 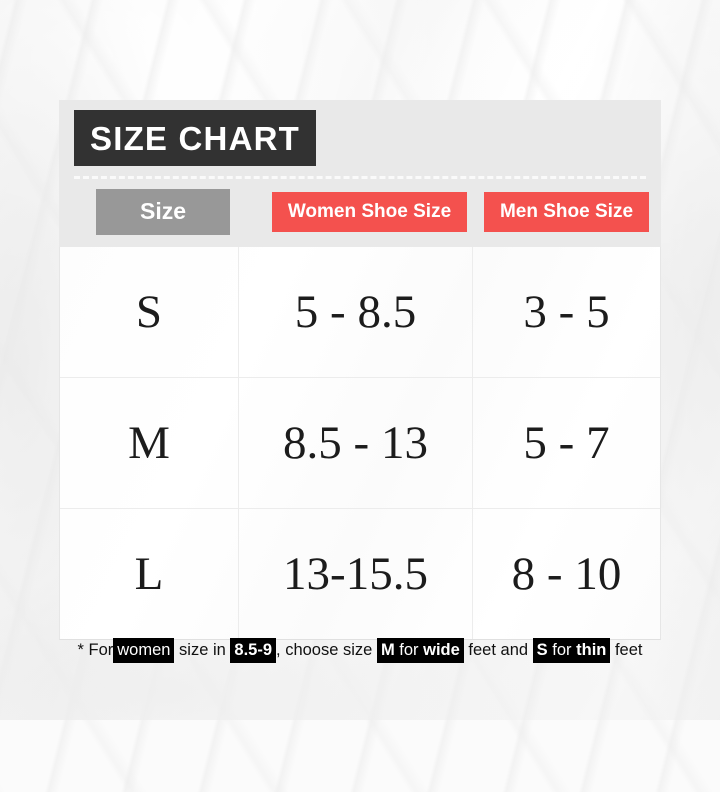 I want to click on footnote-highlight-s-thin: S for thin, so click(x=571, y=650).